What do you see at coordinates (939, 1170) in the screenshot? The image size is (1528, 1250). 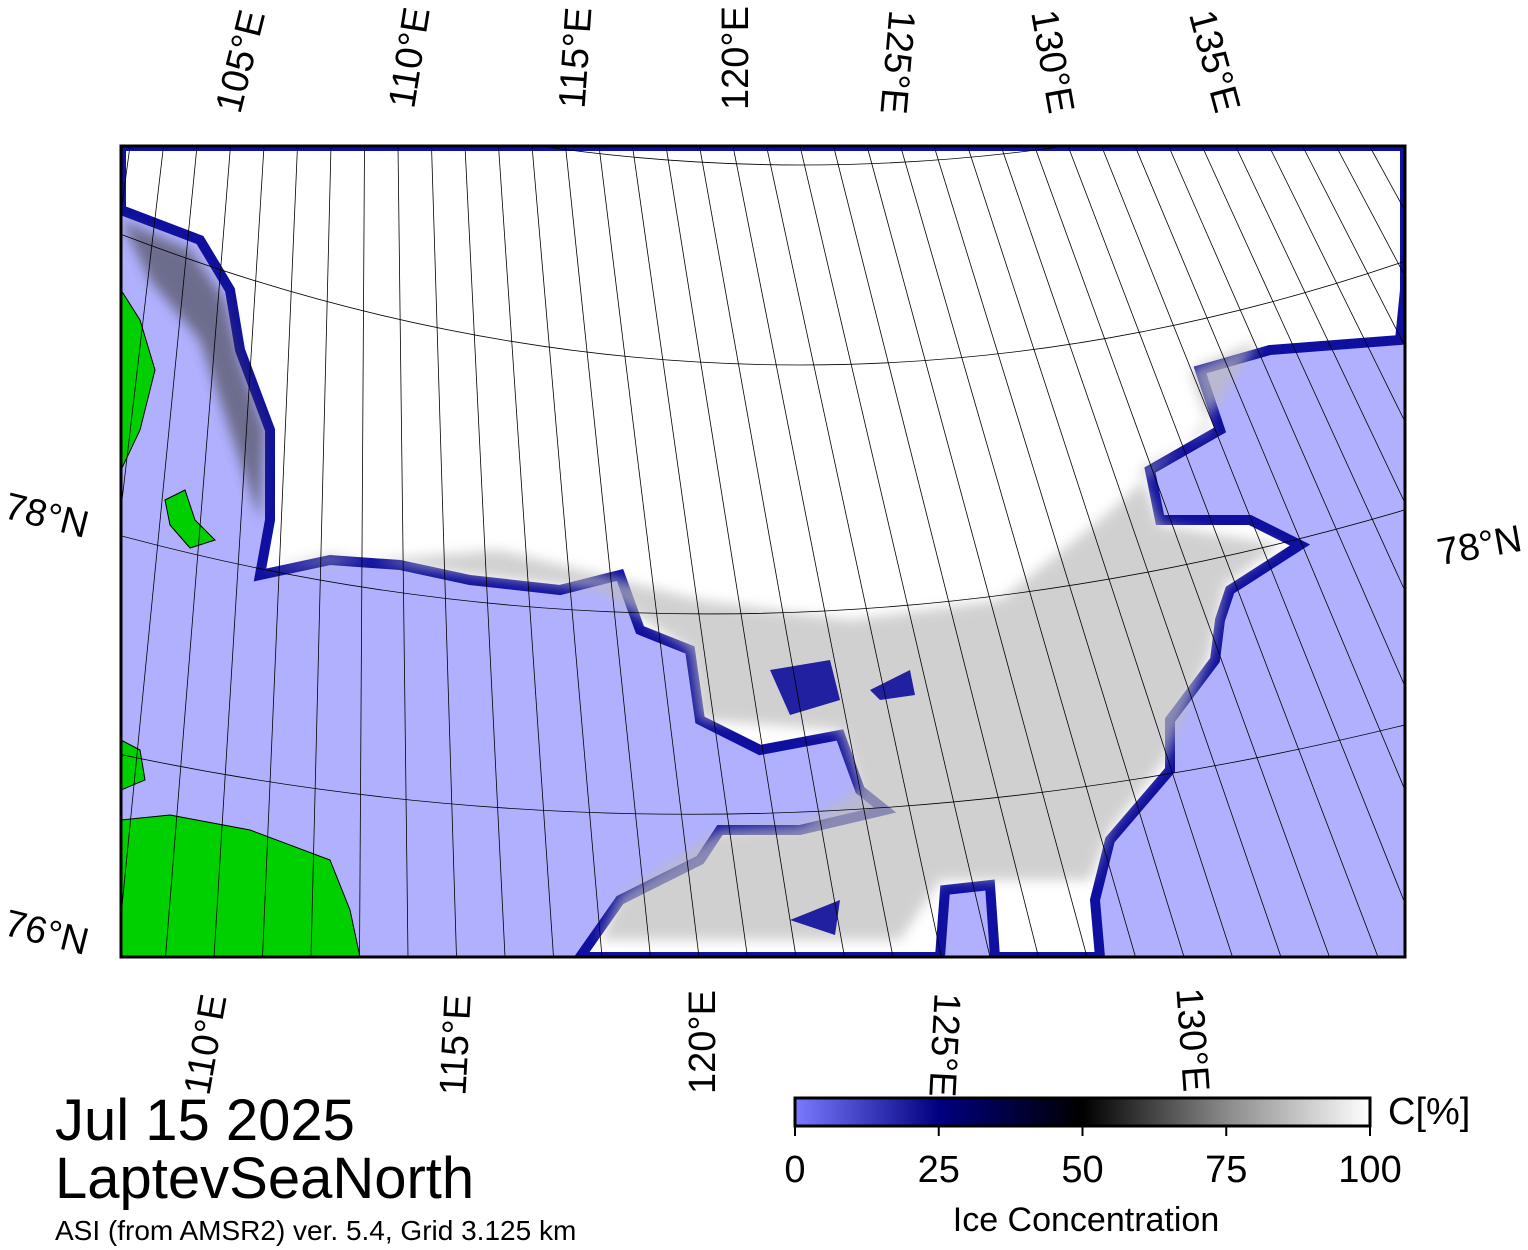 I see `colorbar-tick-label: 25` at bounding box center [939, 1170].